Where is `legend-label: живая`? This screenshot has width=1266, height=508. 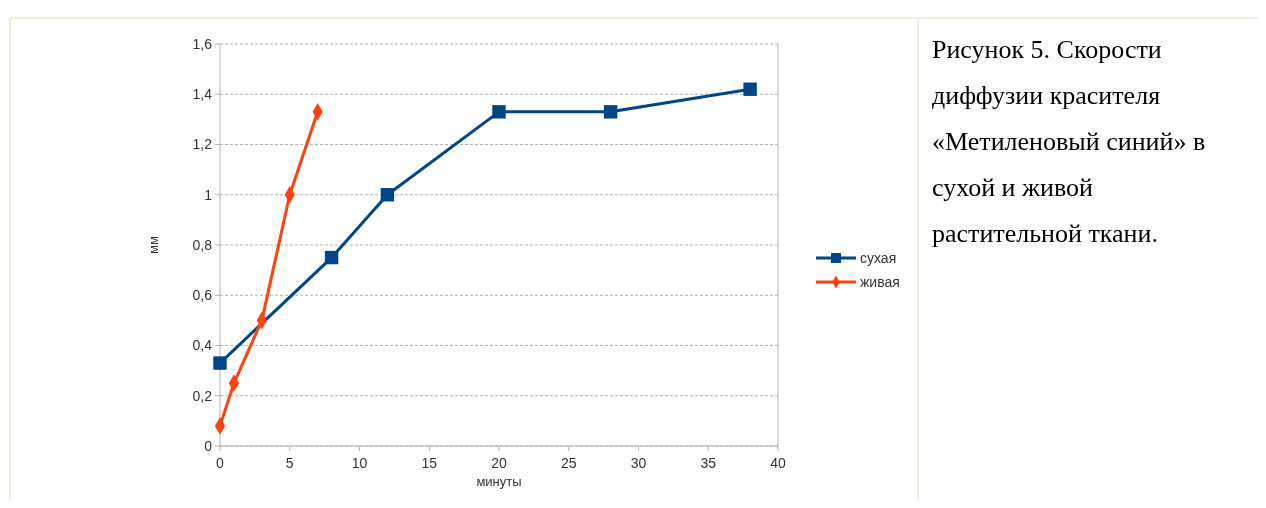
legend-label: живая is located at coordinates (880, 281).